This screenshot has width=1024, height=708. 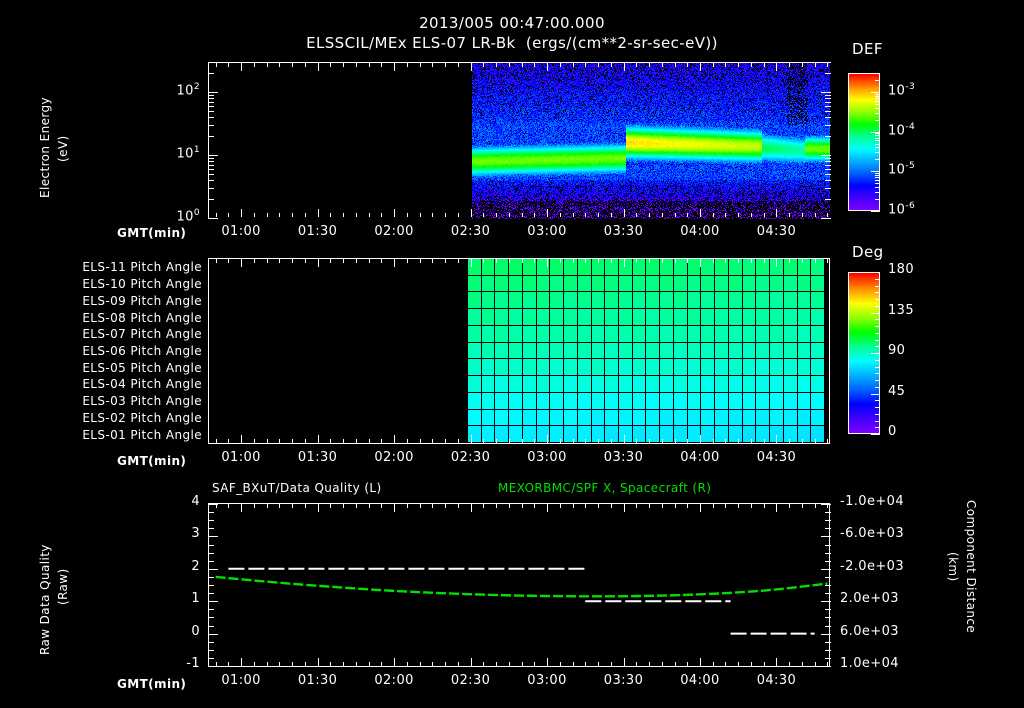 What do you see at coordinates (867, 49) in the screenshot?
I see `def-colorbar-title: DEF` at bounding box center [867, 49].